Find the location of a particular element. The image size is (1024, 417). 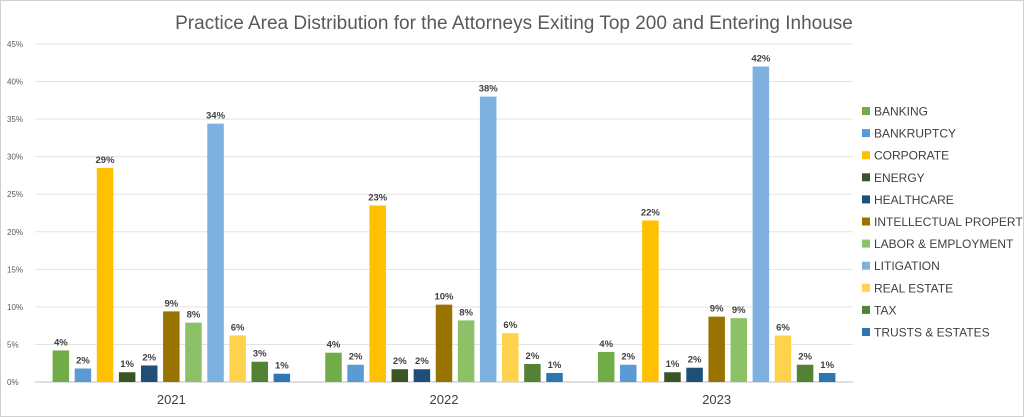

x-category-label: 2022 is located at coordinates (444, 399).